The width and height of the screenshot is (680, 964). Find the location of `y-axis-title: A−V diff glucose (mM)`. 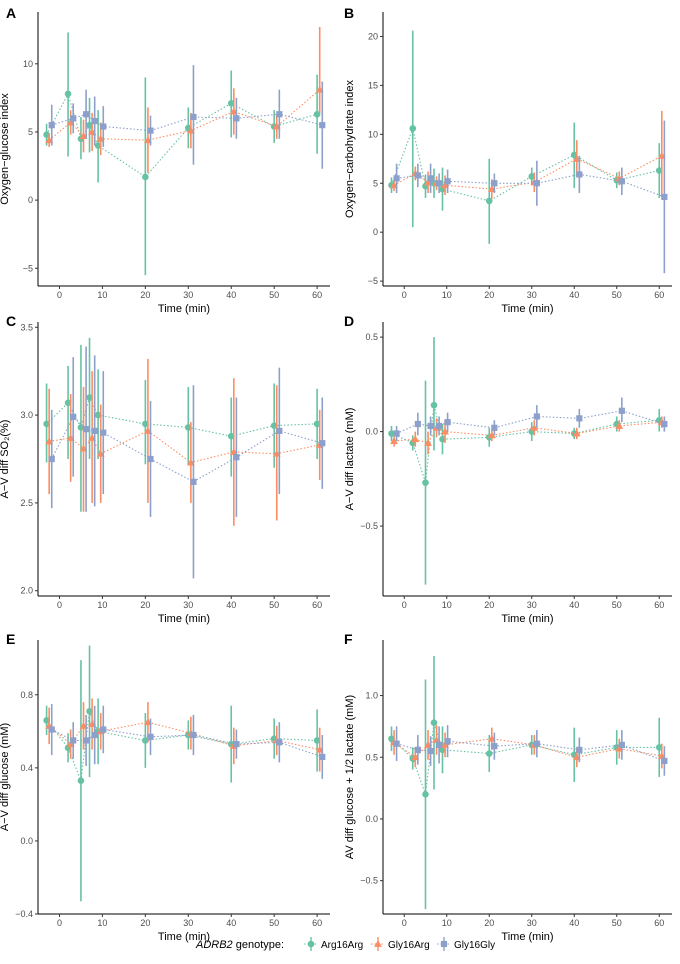

y-axis-title: A−V diff glucose (mM) is located at coordinates (5, 777).